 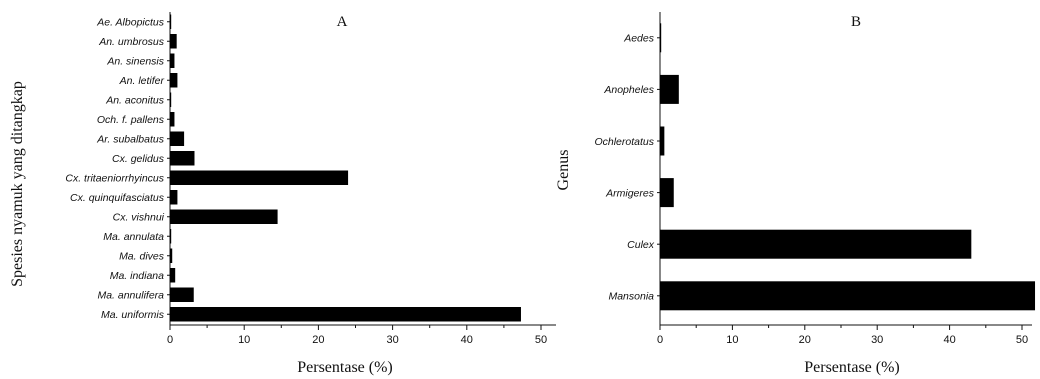 I want to click on panel-a-category-label: Cx. vishnui, so click(x=139, y=218).